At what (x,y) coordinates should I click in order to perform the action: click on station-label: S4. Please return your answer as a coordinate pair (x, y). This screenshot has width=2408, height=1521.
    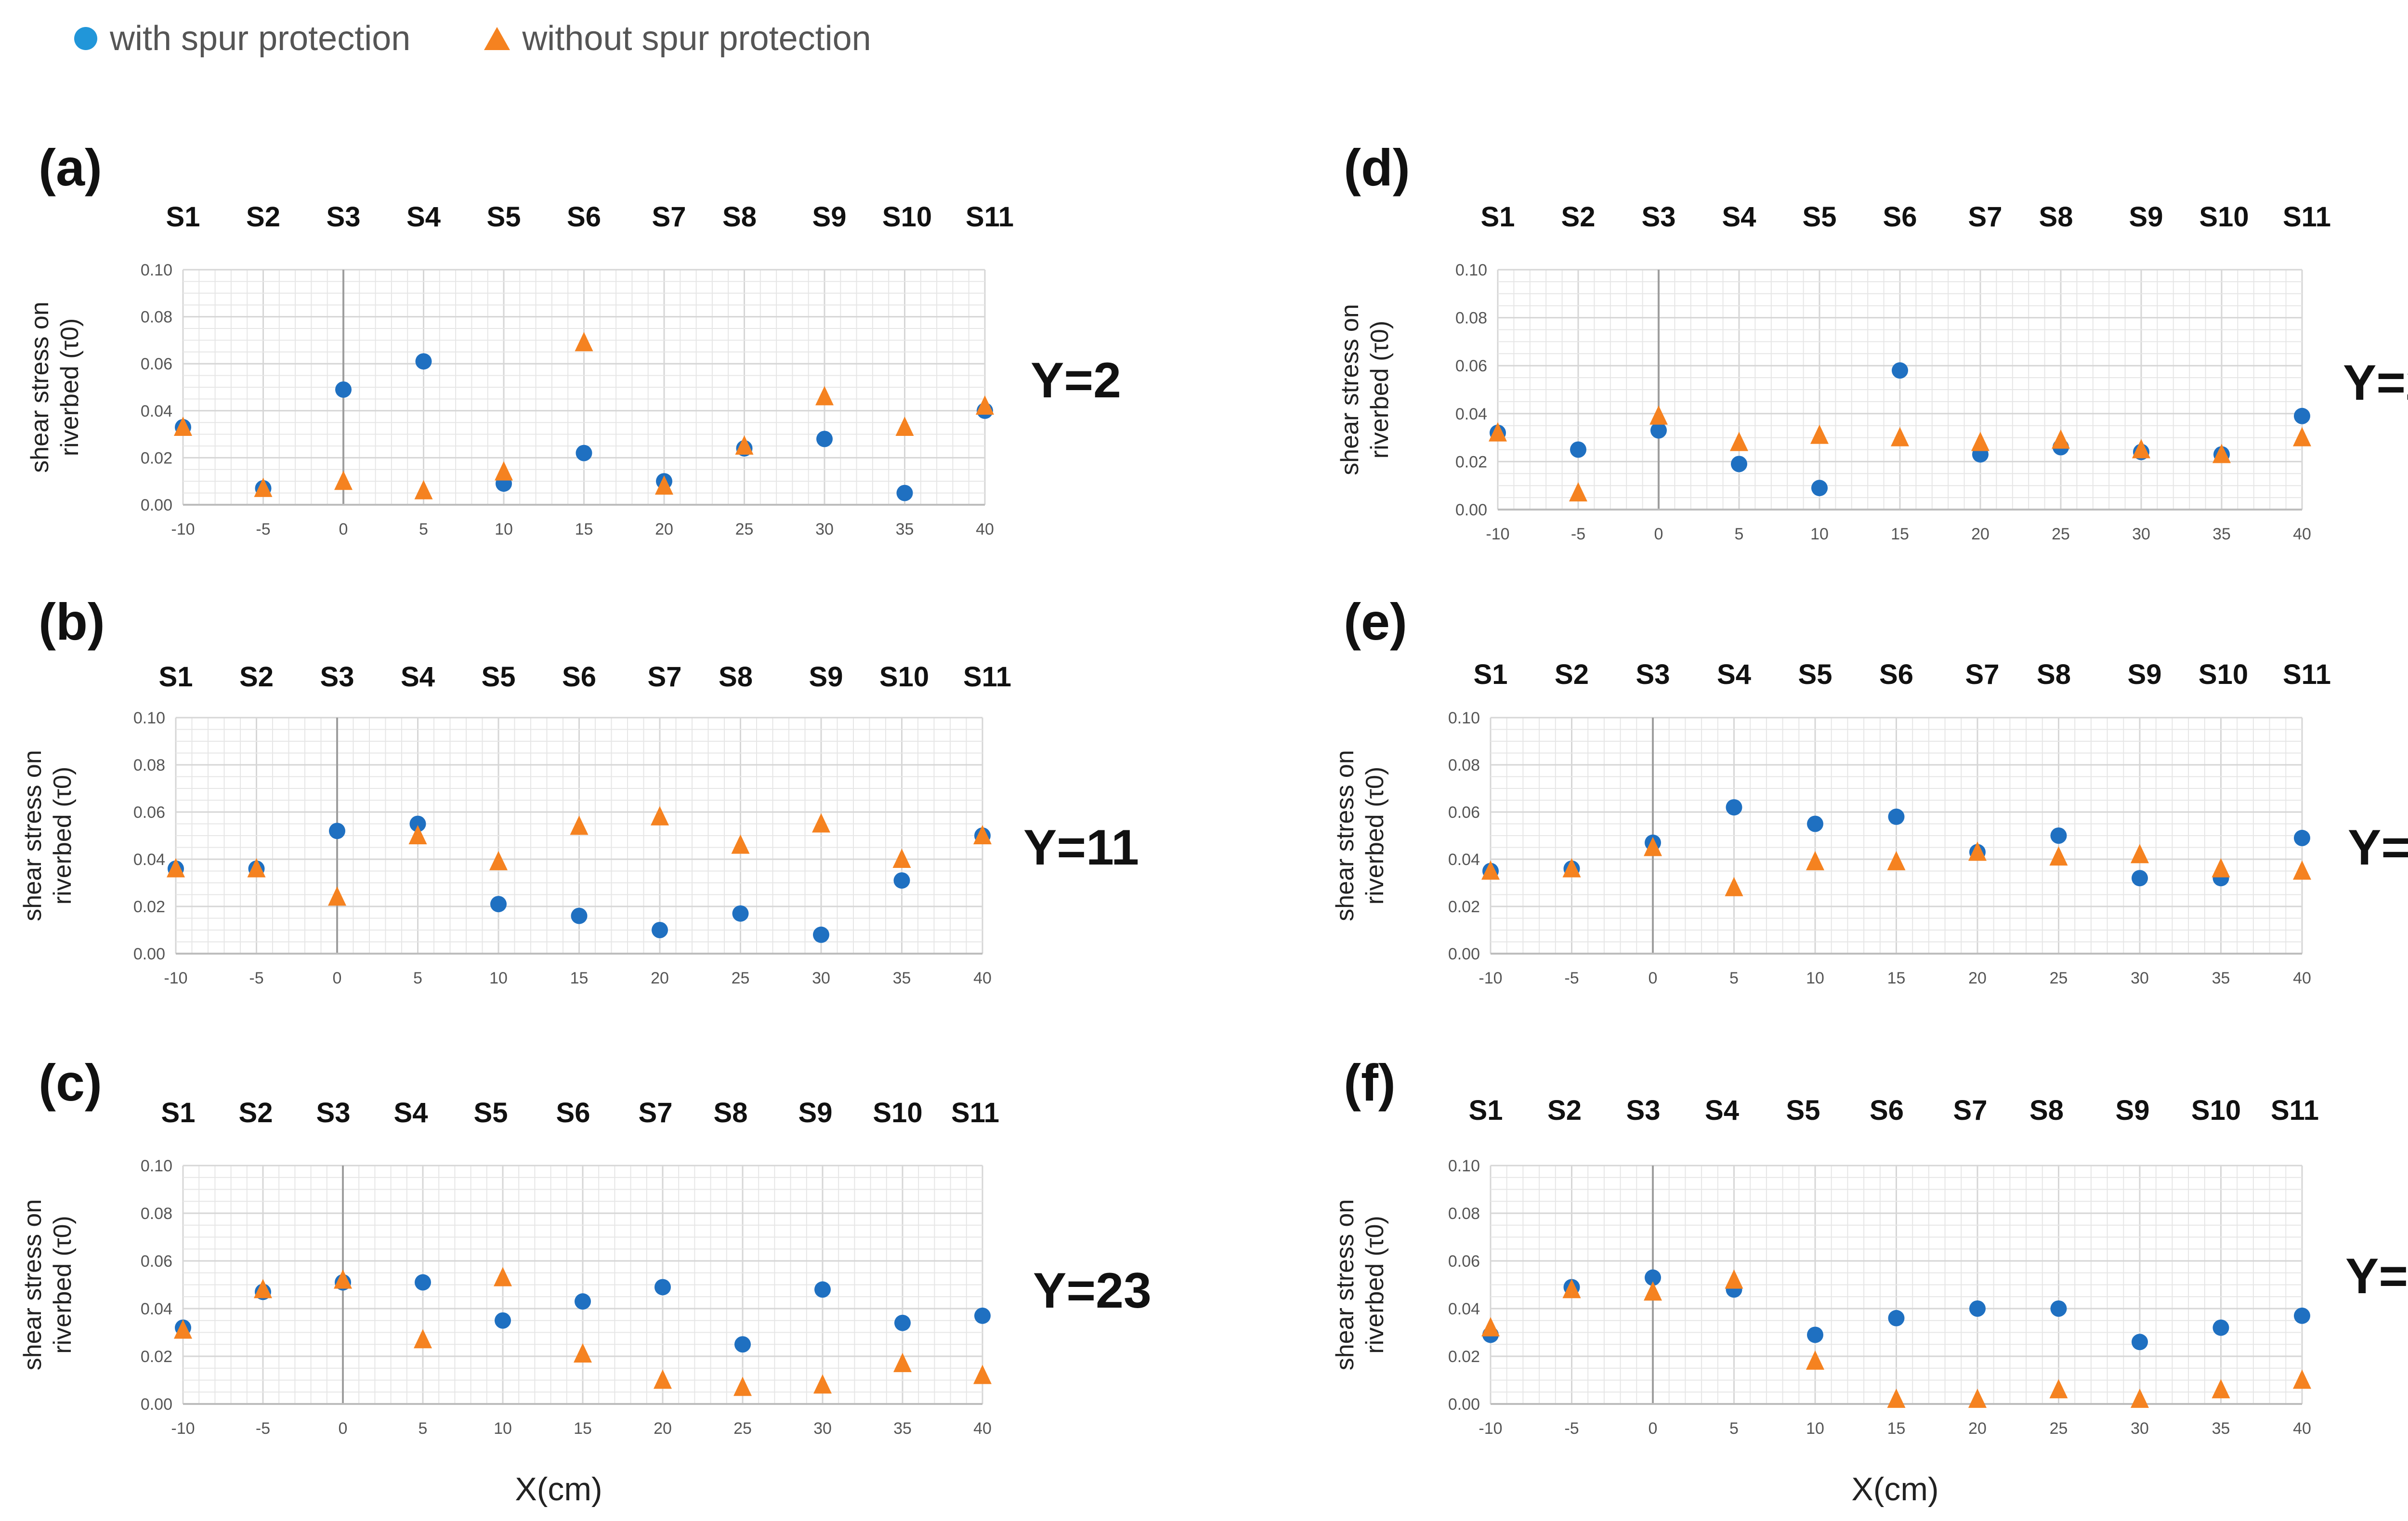
    Looking at the image, I should click on (1734, 674).